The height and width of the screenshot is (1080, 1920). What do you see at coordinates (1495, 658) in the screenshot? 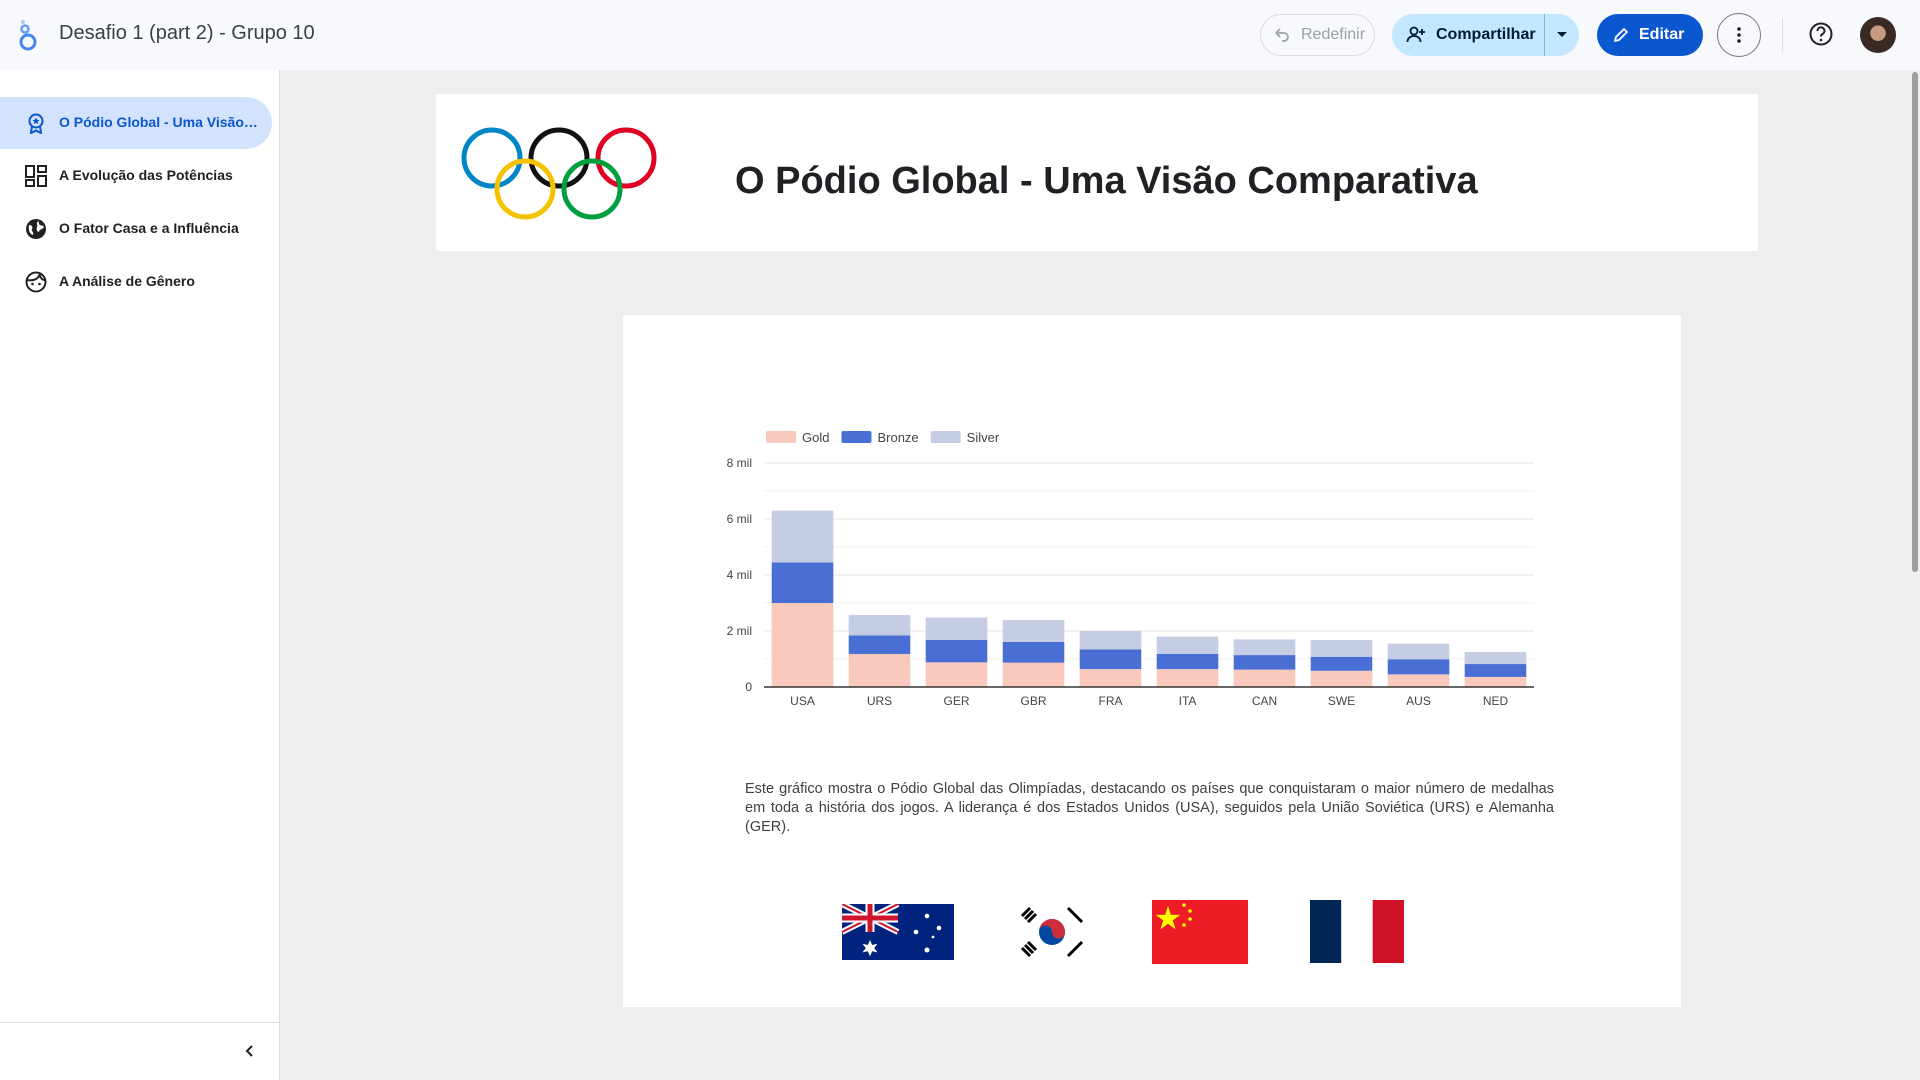
I see `bar-silver-ned` at bounding box center [1495, 658].